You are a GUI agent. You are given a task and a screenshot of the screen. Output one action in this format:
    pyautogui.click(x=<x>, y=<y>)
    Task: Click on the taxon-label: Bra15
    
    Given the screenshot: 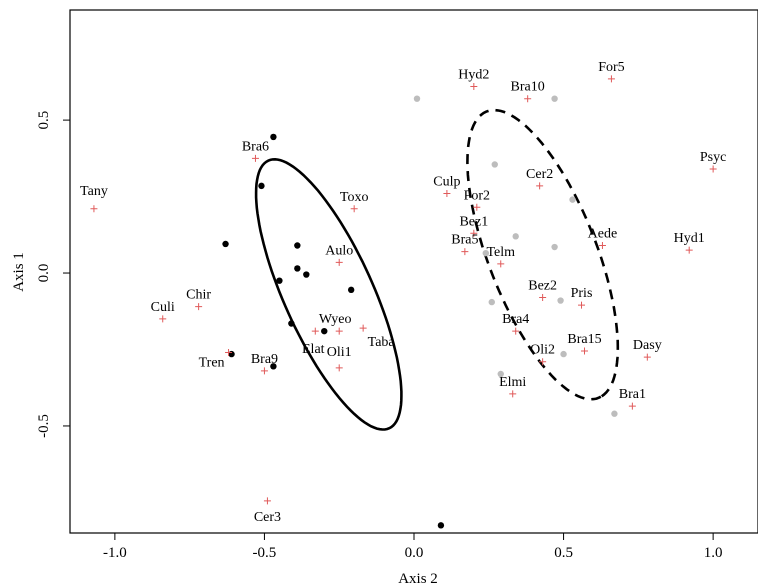 What is the action you would take?
    pyautogui.click(x=584, y=339)
    